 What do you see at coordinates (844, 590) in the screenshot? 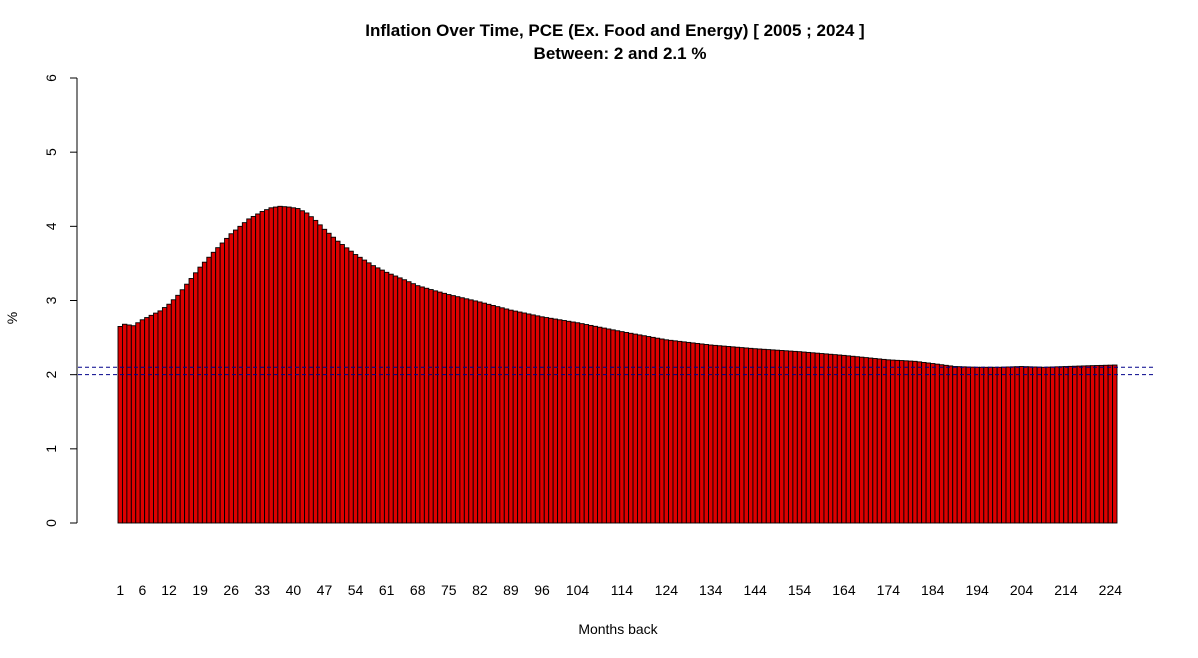
I see `x-tick-label: 164` at bounding box center [844, 590].